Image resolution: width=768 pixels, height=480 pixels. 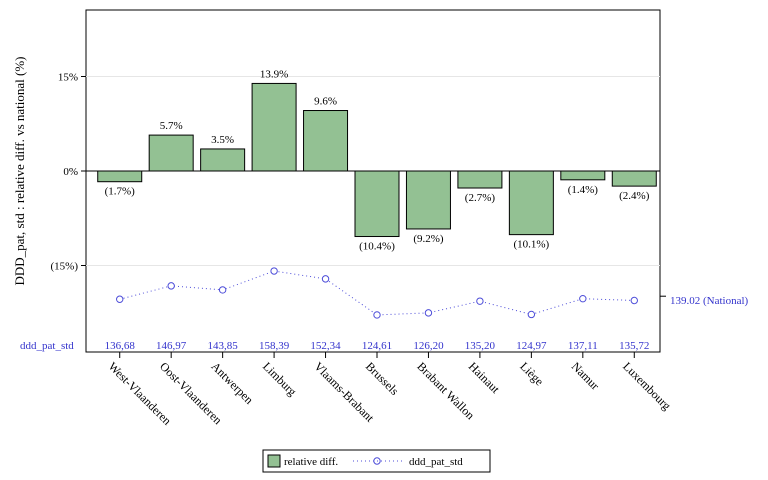 I want to click on ddd-value-9: 137,11, so click(x=583, y=346).